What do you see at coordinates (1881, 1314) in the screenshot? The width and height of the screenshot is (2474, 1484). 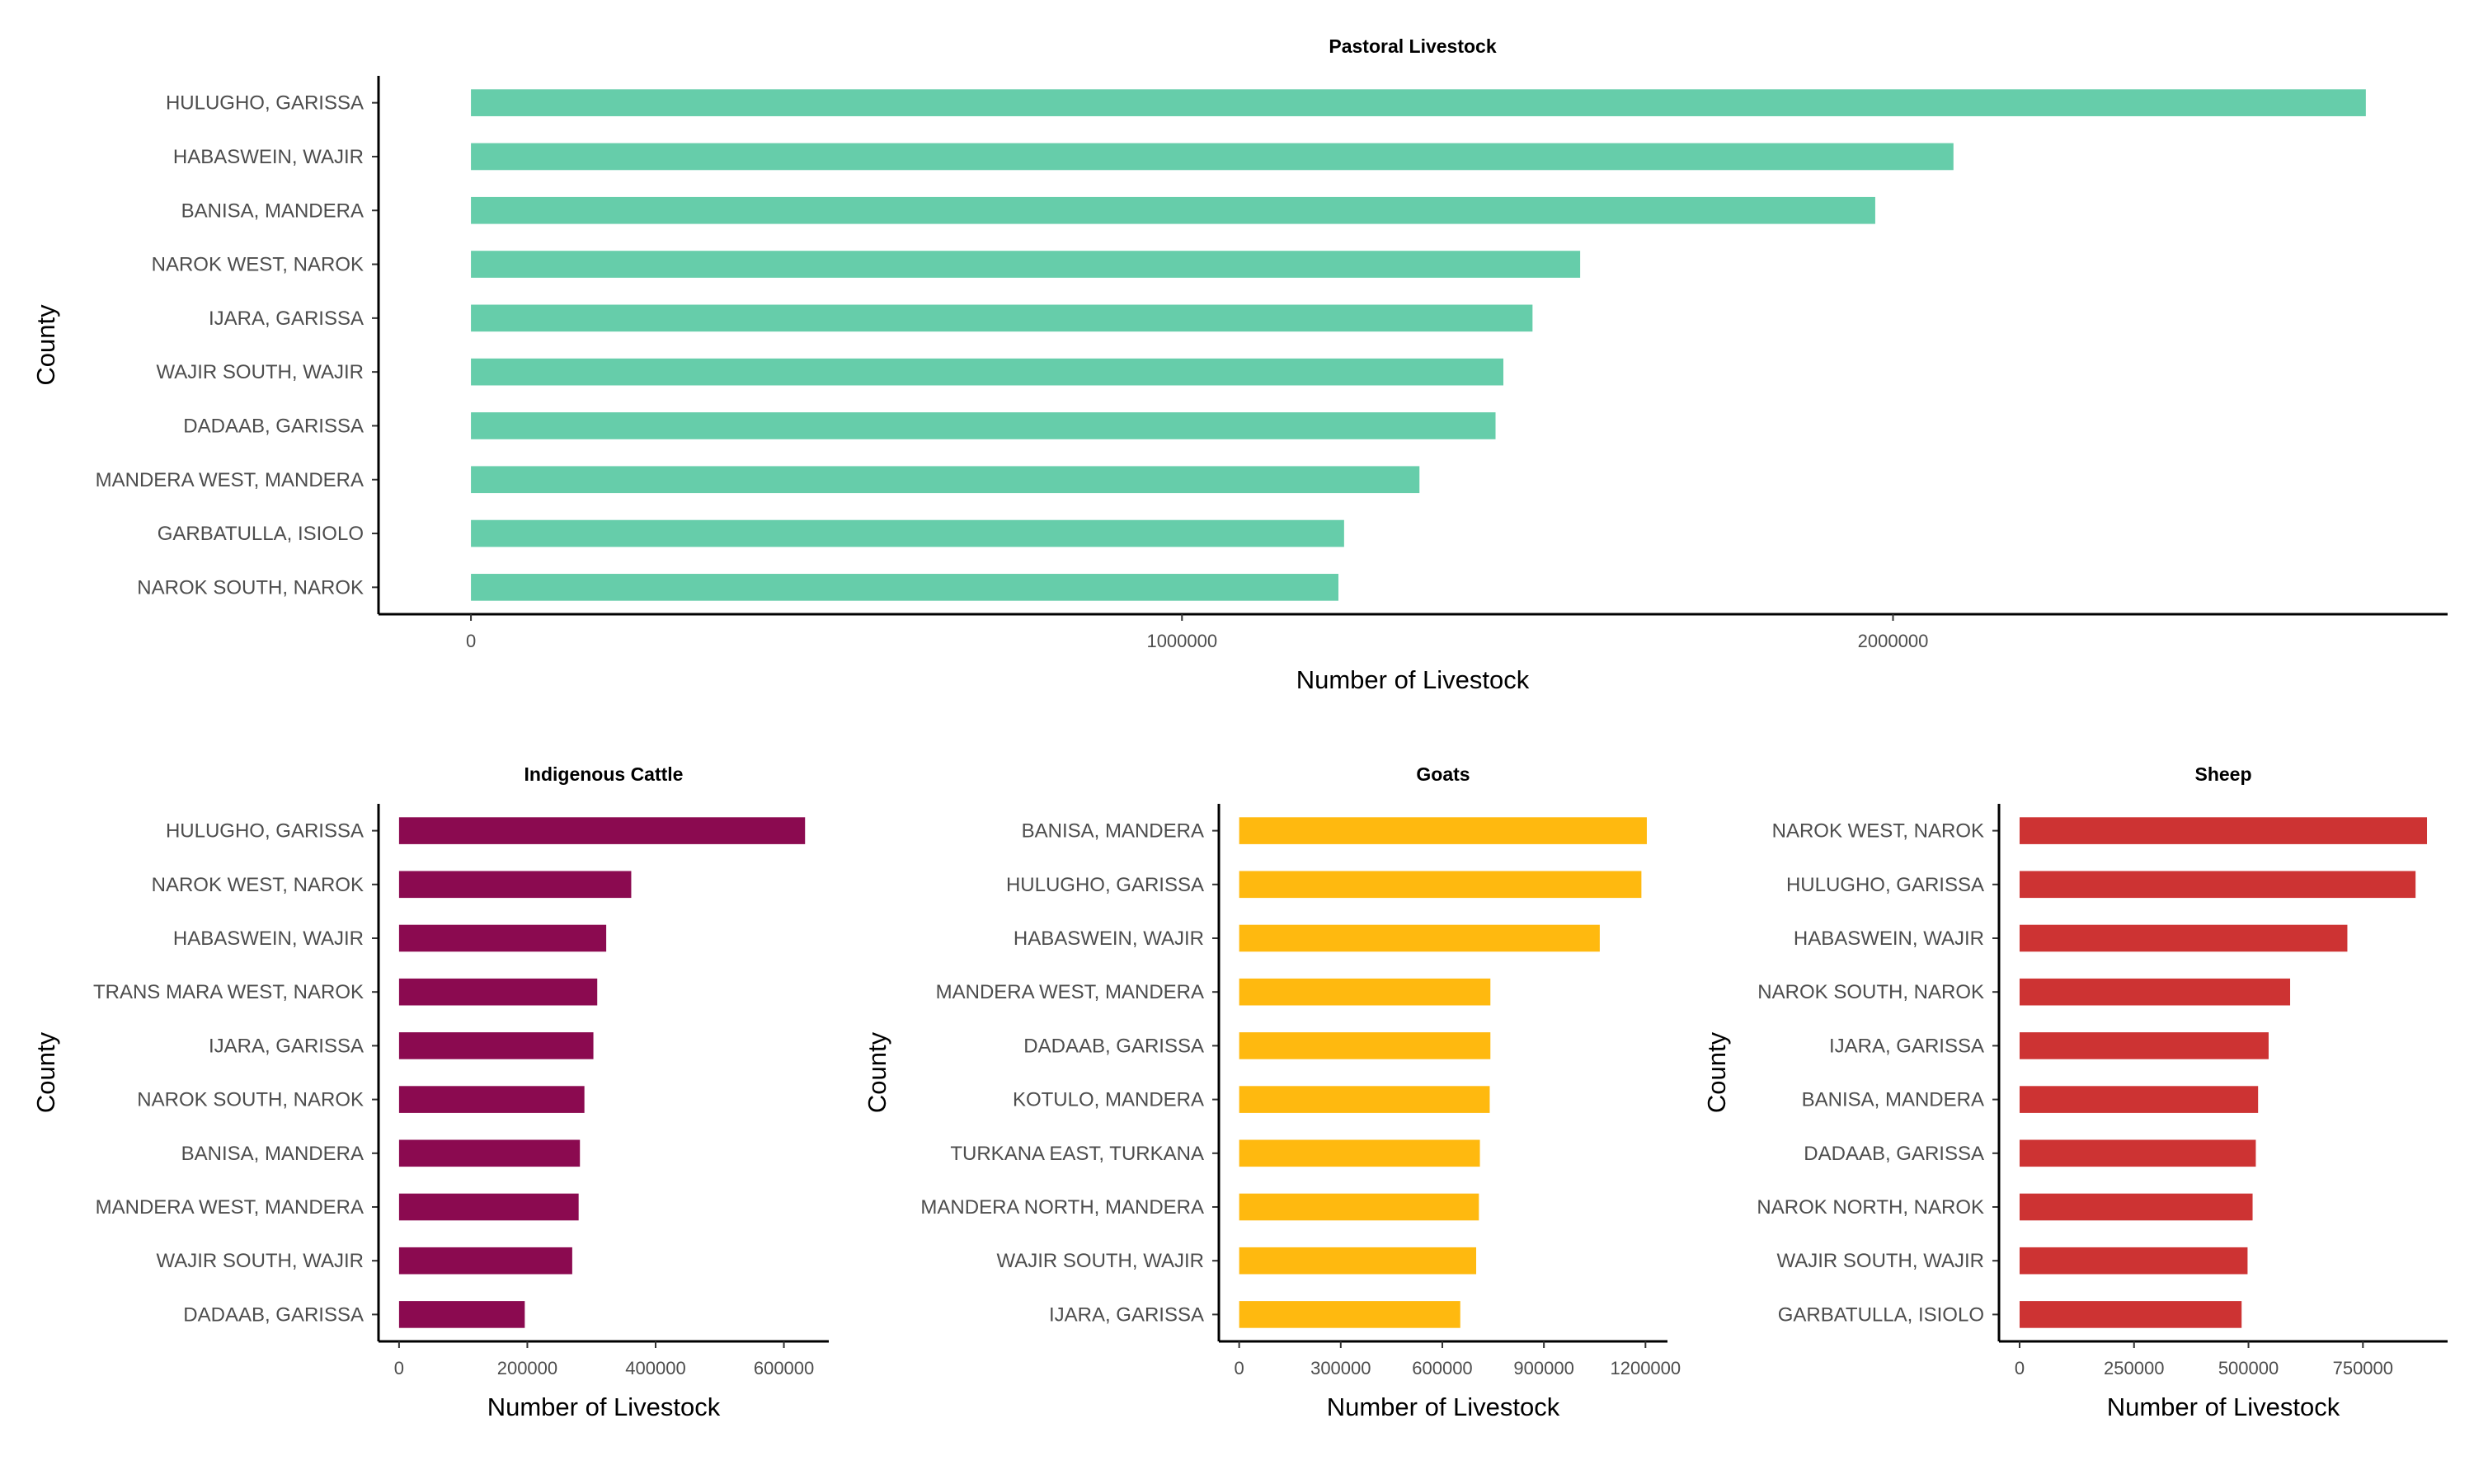 I see `category-label: GARBATULLA, ISIOLO` at bounding box center [1881, 1314].